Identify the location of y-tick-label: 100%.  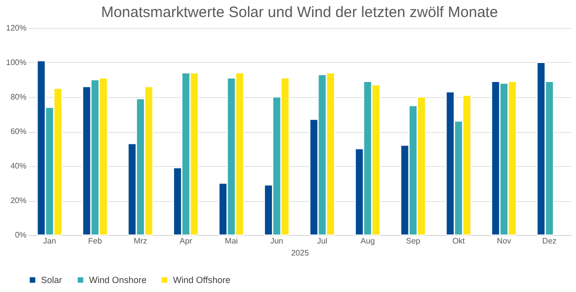
(16, 62).